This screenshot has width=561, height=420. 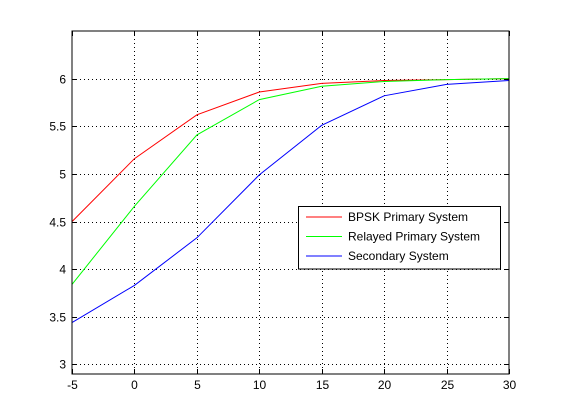 What do you see at coordinates (72, 385) in the screenshot?
I see `x-tick-label: -5` at bounding box center [72, 385].